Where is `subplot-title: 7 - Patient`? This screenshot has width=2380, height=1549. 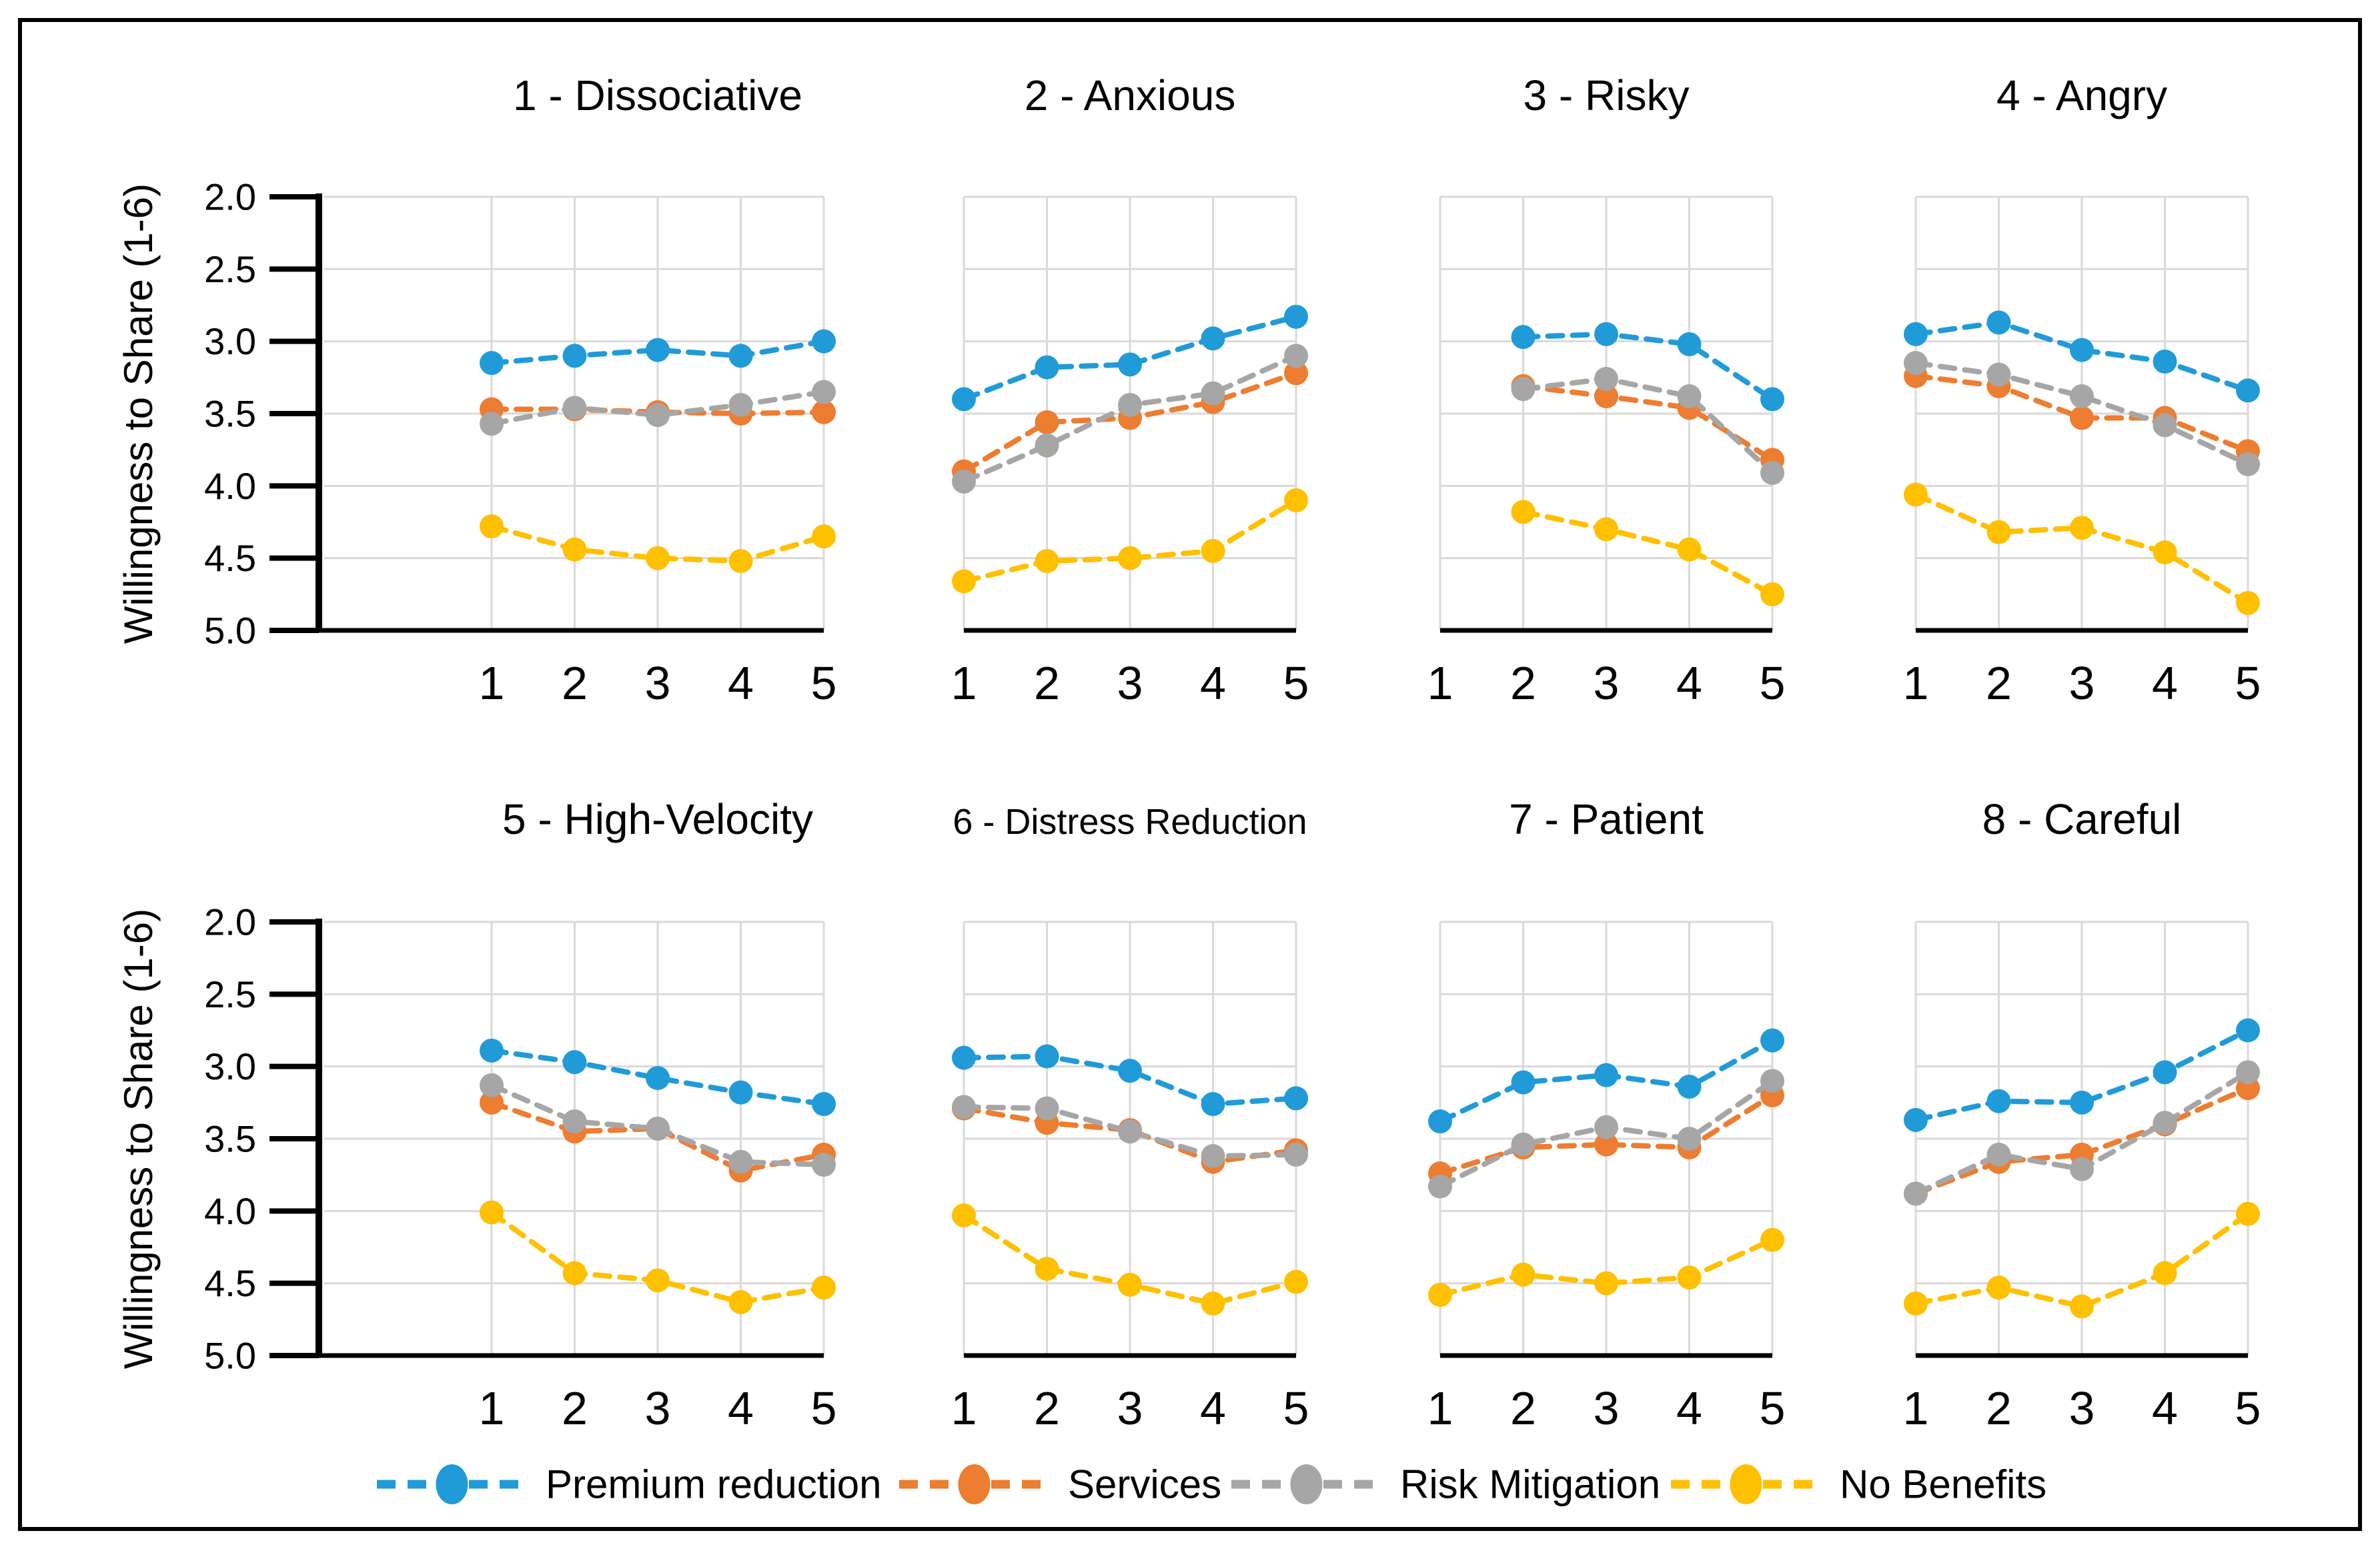
subplot-title: 7 - Patient is located at coordinates (1606, 819).